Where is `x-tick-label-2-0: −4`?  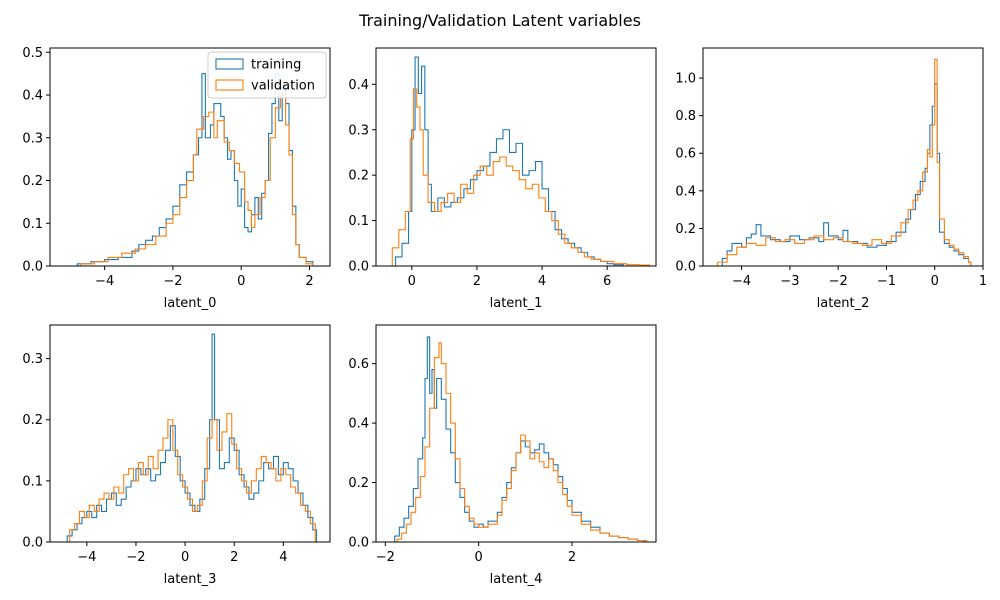
x-tick-label-2-0: −4 is located at coordinates (741, 281).